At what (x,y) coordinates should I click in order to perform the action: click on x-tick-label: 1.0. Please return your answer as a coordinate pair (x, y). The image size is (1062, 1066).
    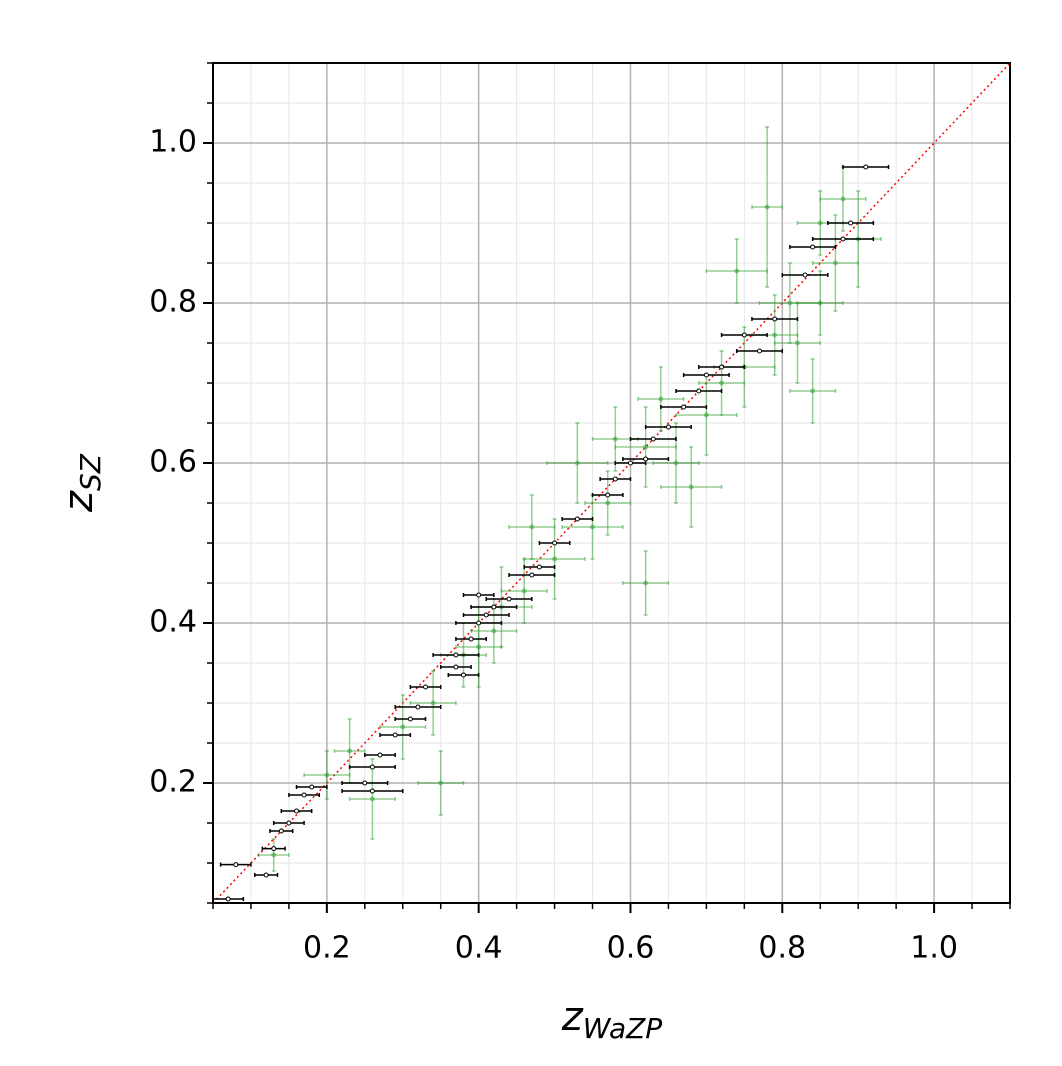
    Looking at the image, I should click on (934, 948).